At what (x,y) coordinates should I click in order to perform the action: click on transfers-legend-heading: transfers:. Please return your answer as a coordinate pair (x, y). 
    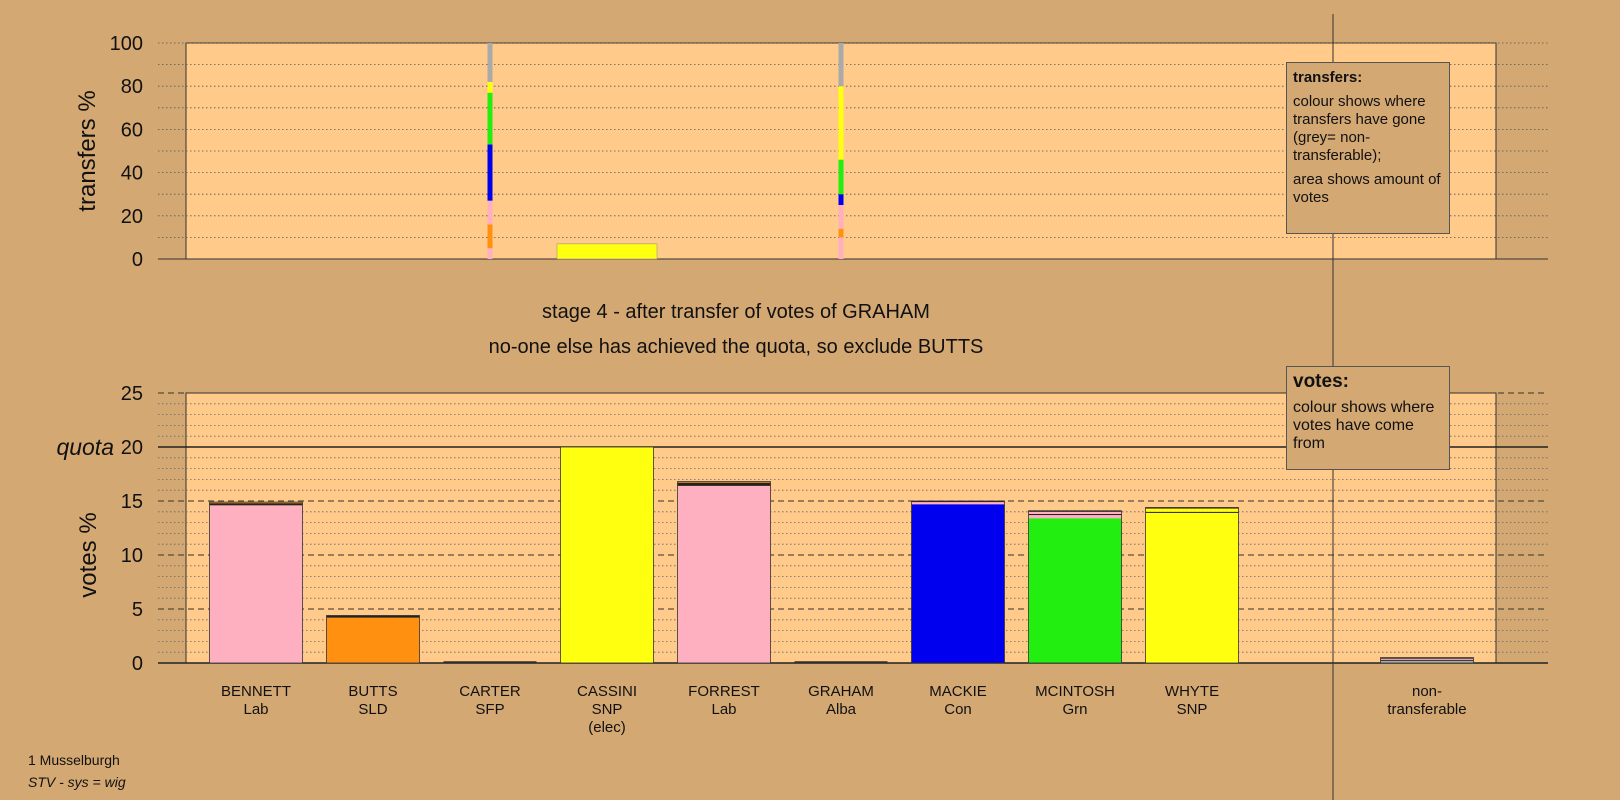
    Looking at the image, I should click on (1328, 77).